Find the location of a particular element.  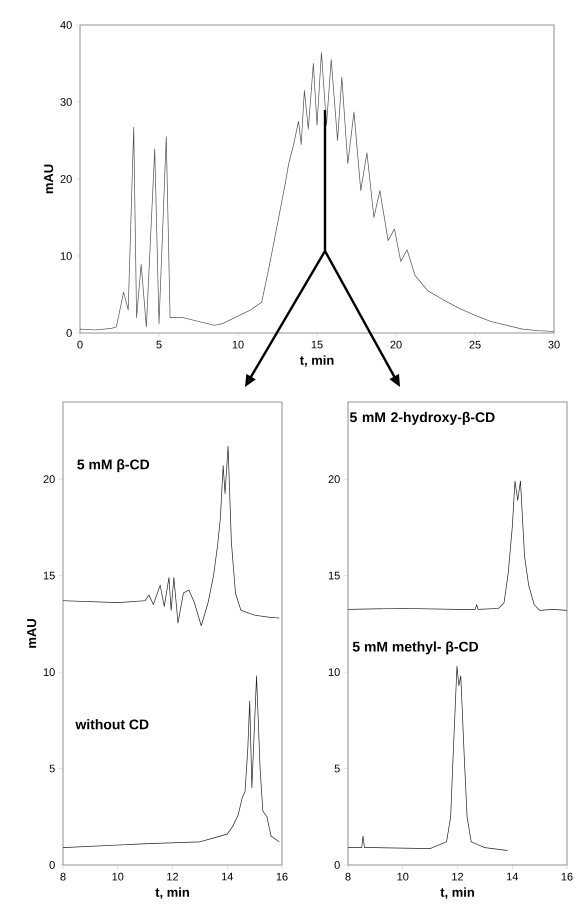

annotation: 5 mM β-CD is located at coordinates (113, 465).